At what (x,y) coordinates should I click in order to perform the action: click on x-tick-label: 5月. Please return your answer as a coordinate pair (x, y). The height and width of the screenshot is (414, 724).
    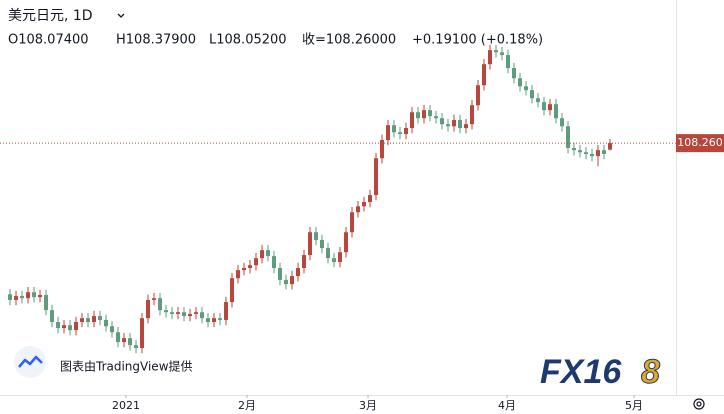
    Looking at the image, I should click on (634, 405).